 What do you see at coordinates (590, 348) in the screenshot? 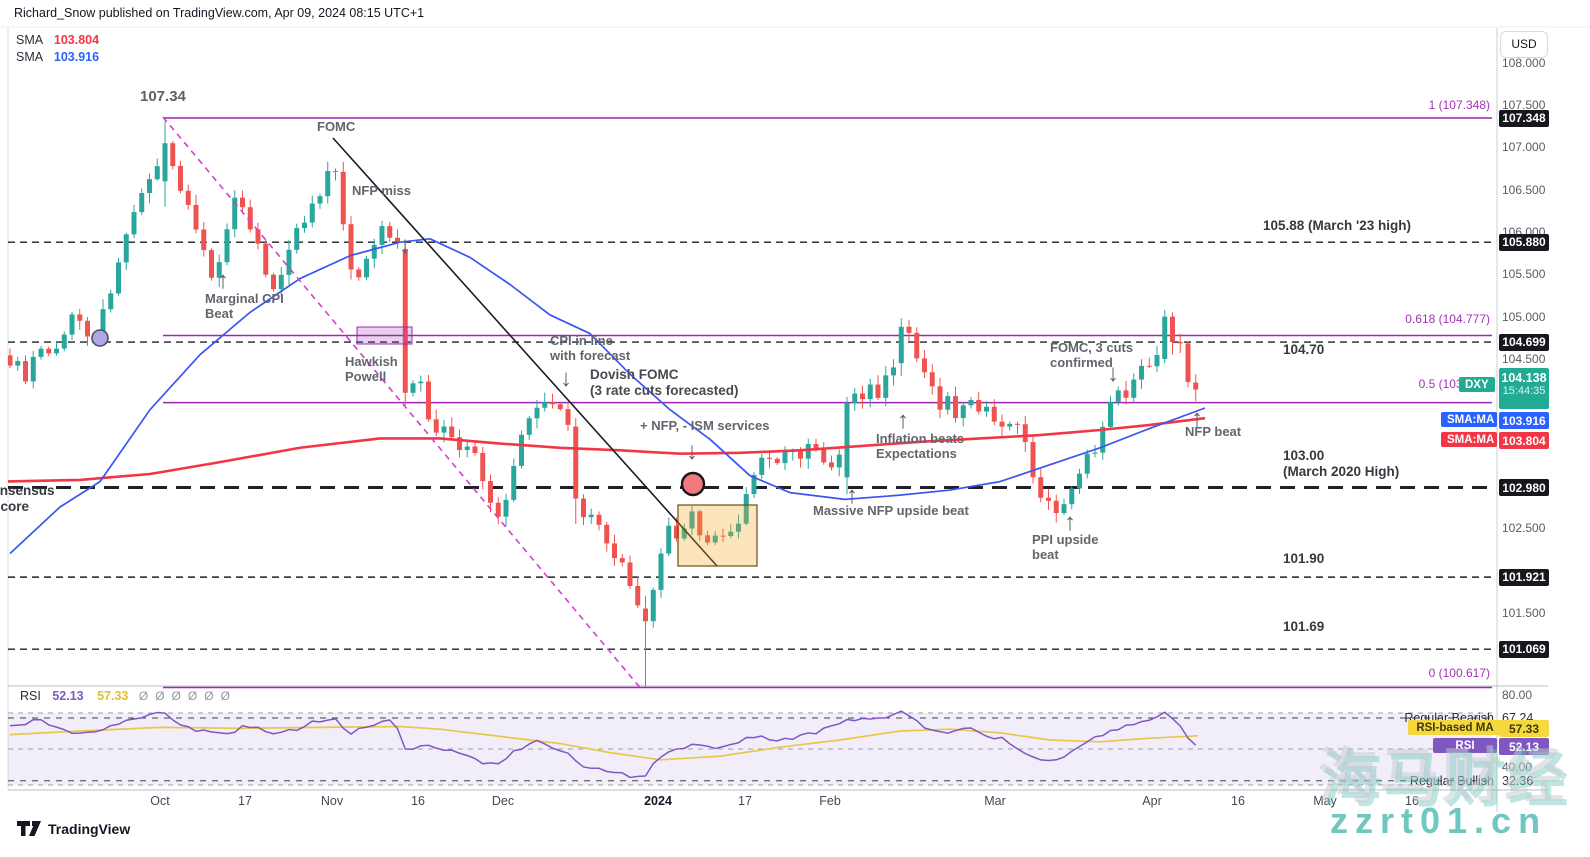
I see `annotation-text-4: CPI in line with forecast` at bounding box center [590, 348].